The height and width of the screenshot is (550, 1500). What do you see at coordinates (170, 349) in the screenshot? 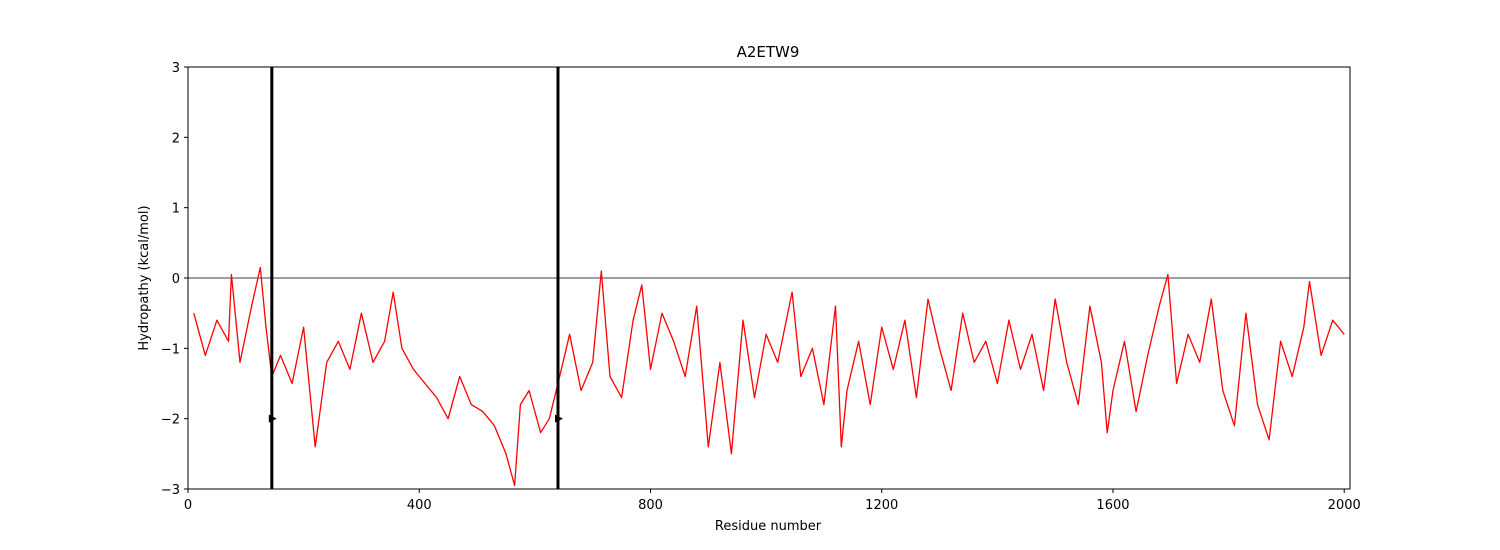
I see `y-tick-label: −1` at bounding box center [170, 349].